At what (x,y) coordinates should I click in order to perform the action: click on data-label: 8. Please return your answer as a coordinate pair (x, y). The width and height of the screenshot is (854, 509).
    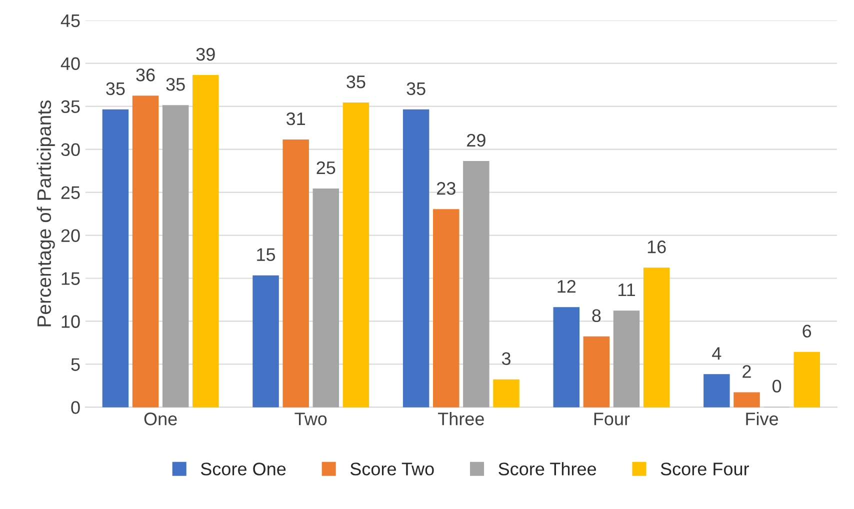
    Looking at the image, I should click on (596, 315).